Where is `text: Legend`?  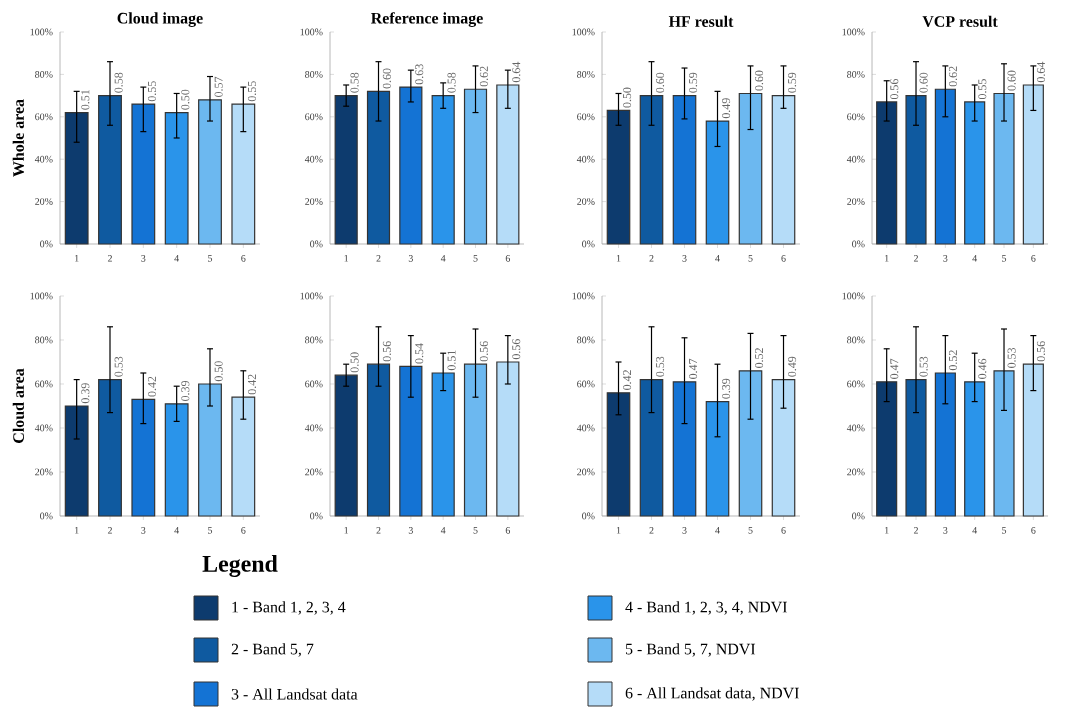
text: Legend is located at coordinates (240, 566).